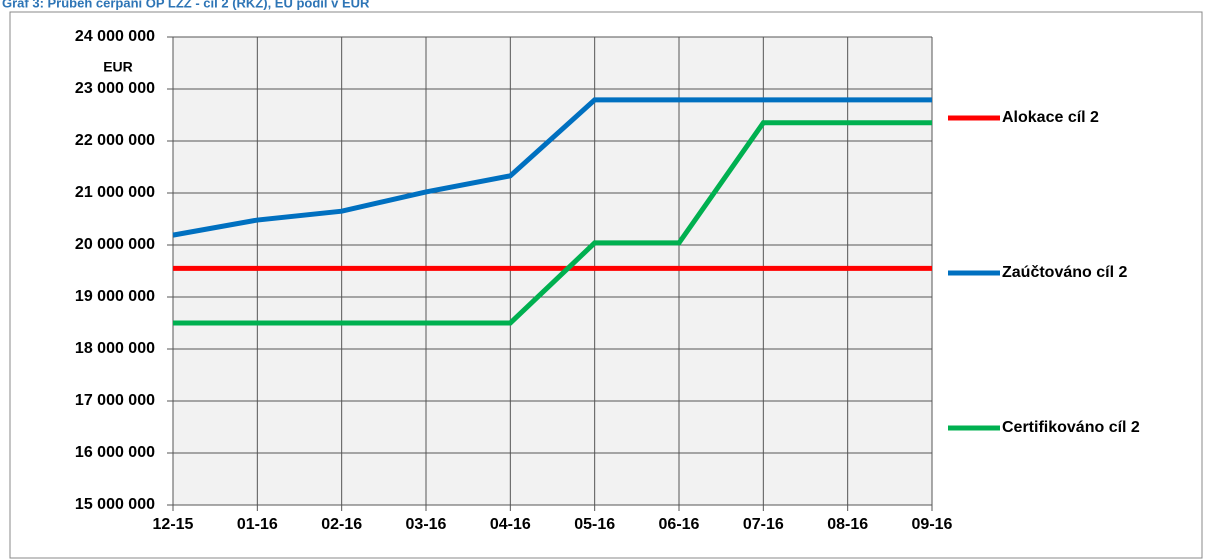 The height and width of the screenshot is (560, 1205). What do you see at coordinates (115, 452) in the screenshot?
I see `y-tick-label: 16 000 000` at bounding box center [115, 452].